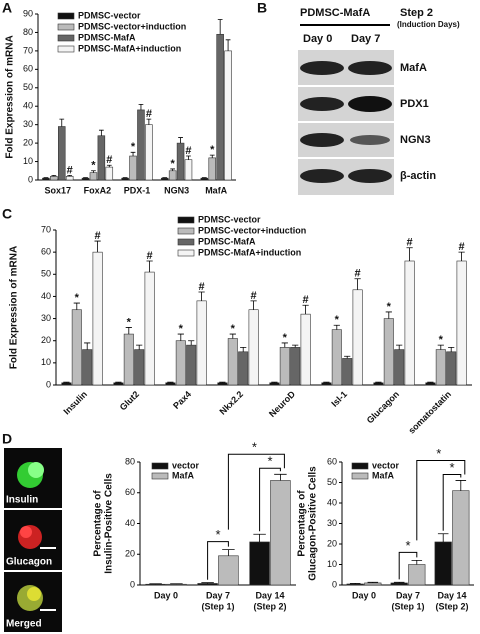  Describe the element at coordinates (7, 214) in the screenshot. I see `panel-letter: C` at that location.